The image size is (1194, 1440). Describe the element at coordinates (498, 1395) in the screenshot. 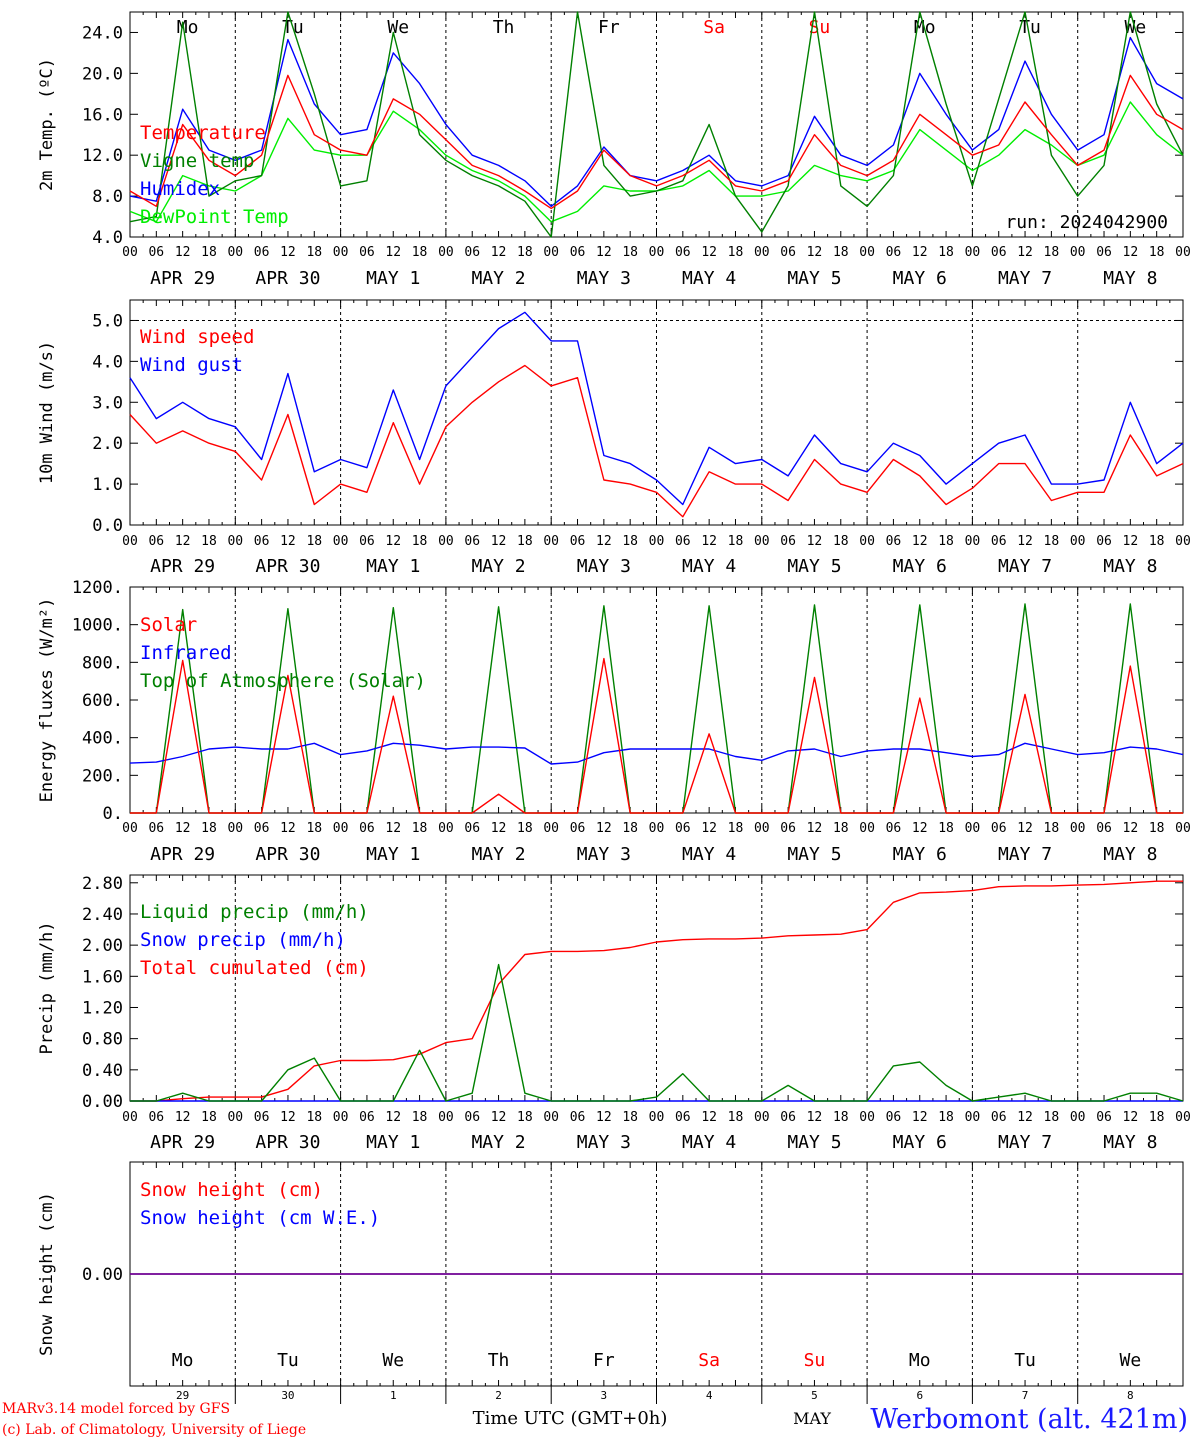

I see `day-number-label: 2` at that location.